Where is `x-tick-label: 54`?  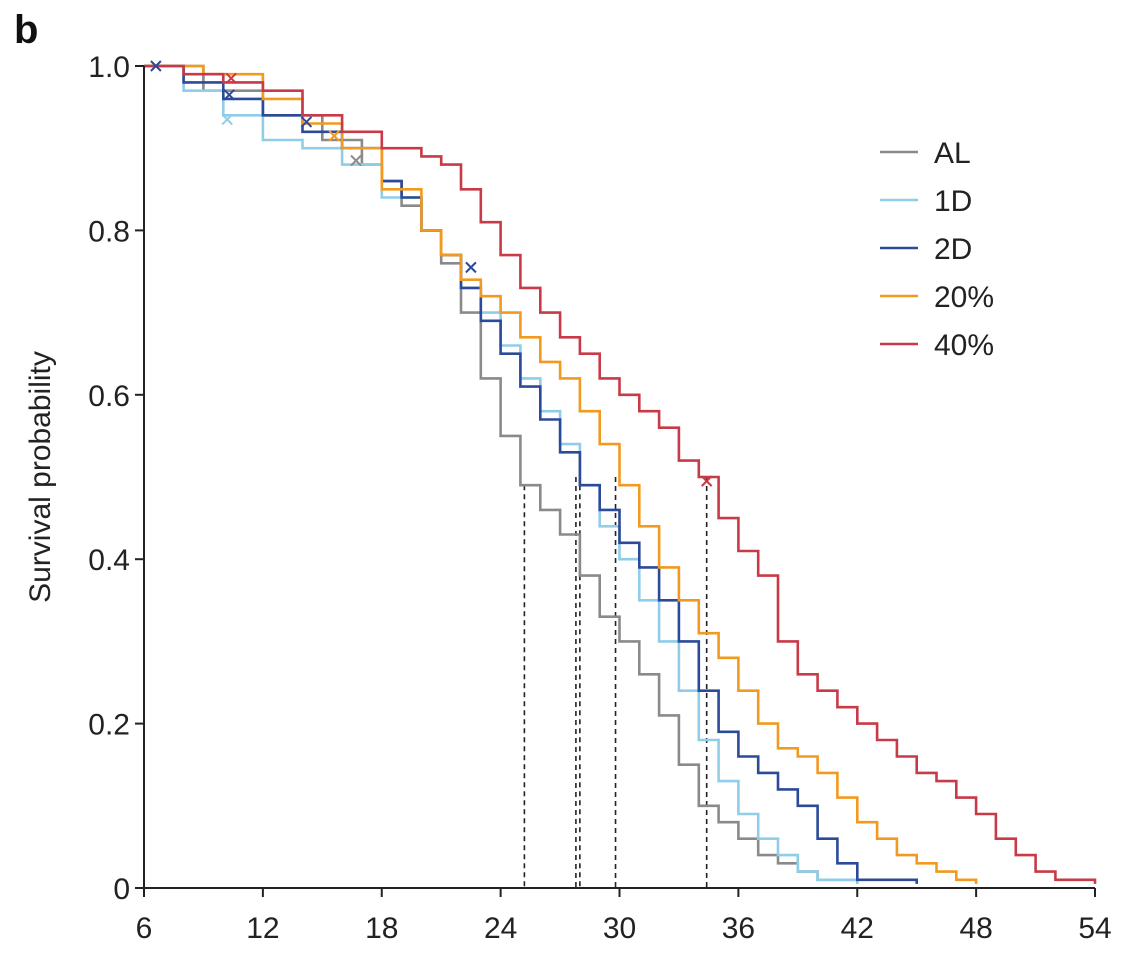
x-tick-label: 54 is located at coordinates (1094, 928).